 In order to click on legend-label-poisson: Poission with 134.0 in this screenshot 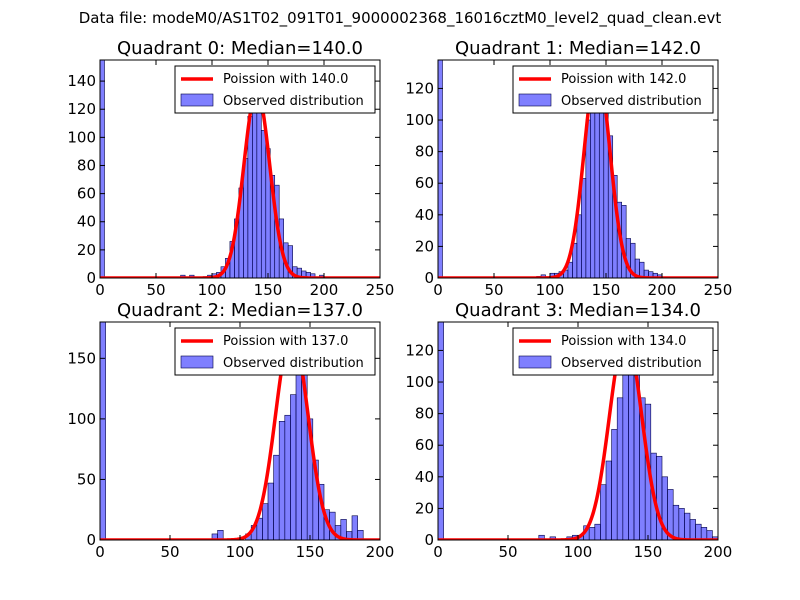, I will do `click(623, 341)`.